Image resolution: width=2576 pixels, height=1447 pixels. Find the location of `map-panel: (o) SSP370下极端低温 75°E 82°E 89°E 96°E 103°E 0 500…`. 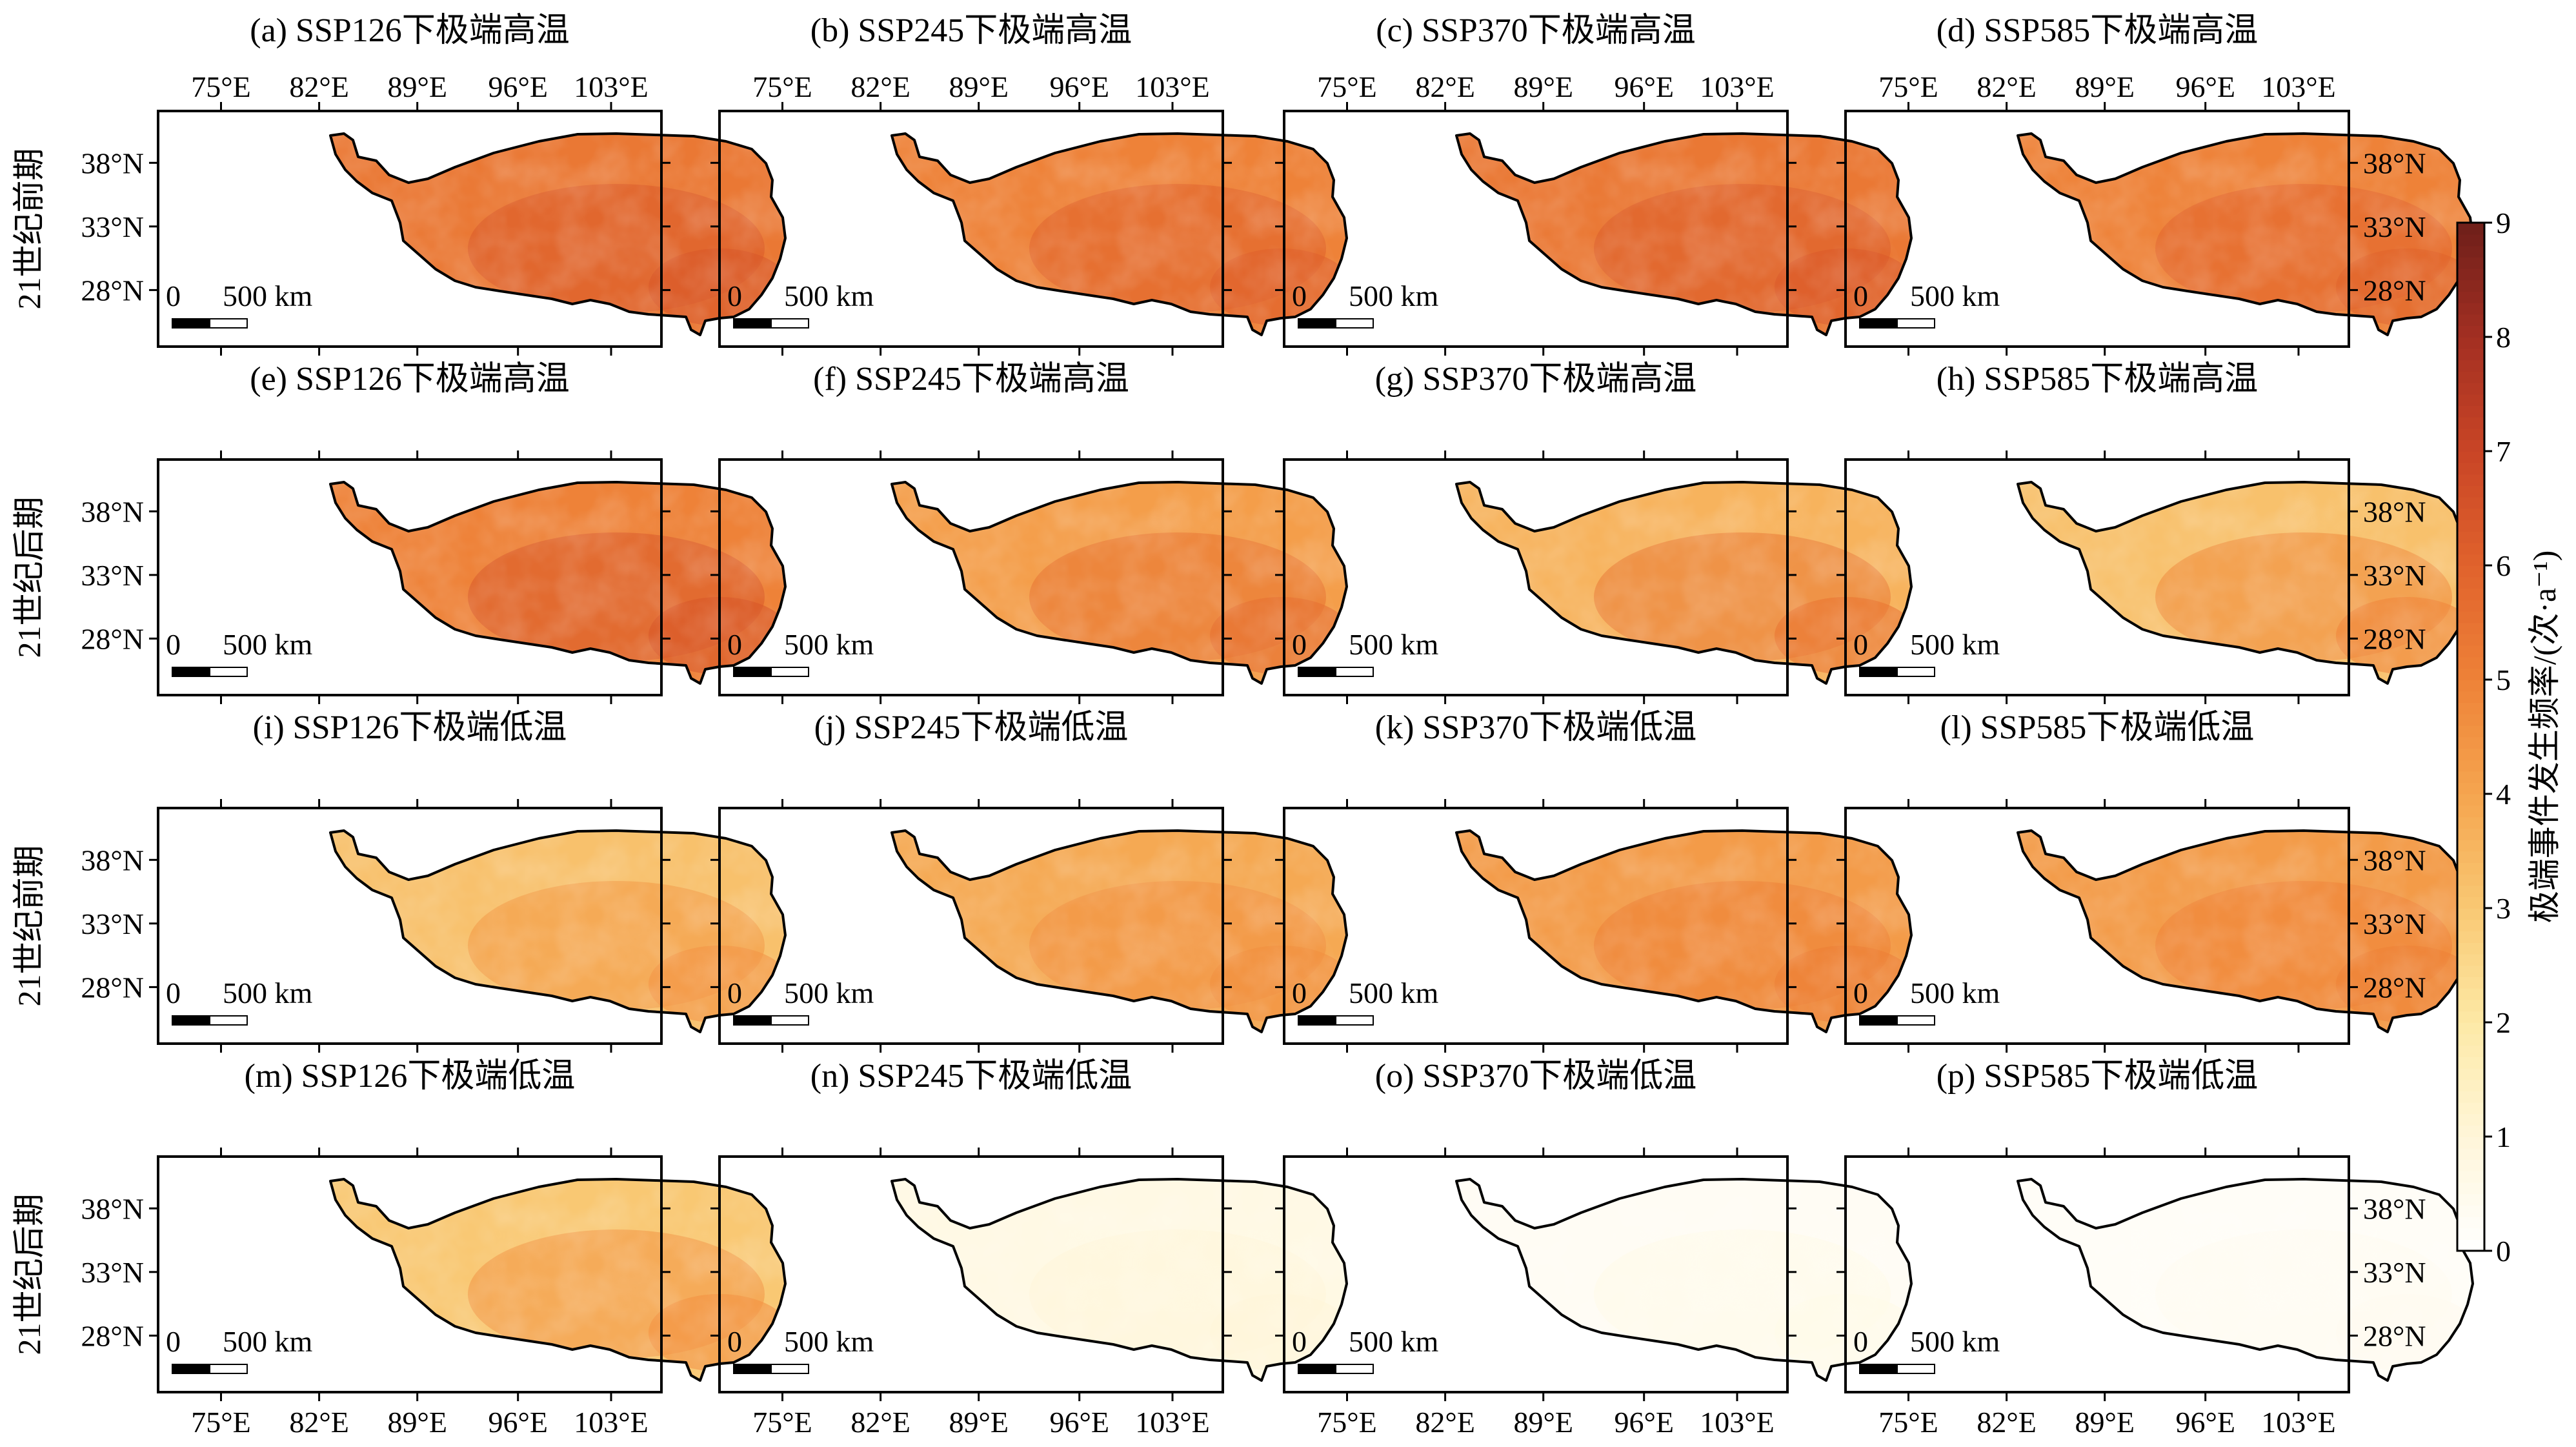

map-panel: (o) SSP370下极端低温 75°E 82°E 89°E 96°E 103°E 0 500… is located at coordinates (1594, 1248).